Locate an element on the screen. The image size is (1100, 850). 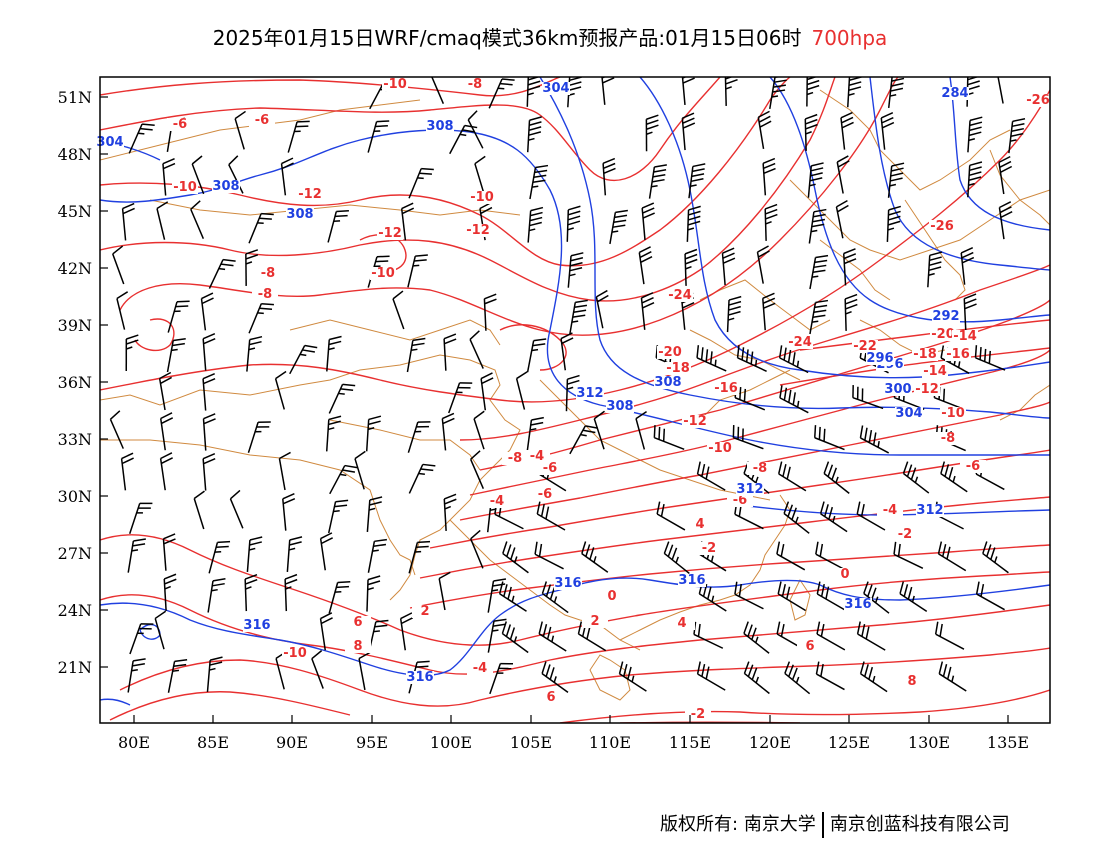
x-tick-label: 135E is located at coordinates (1008, 742).